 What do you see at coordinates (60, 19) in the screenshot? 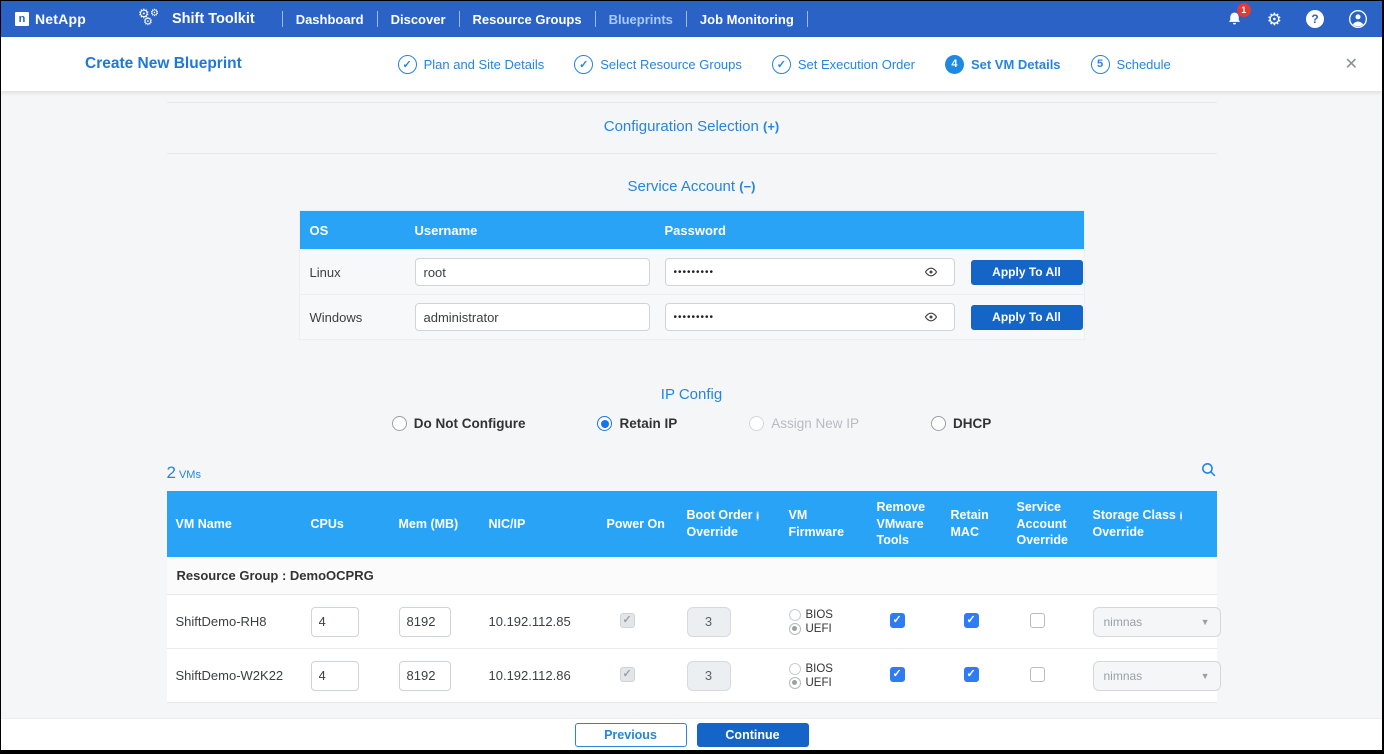
I see `netapp-brand-name: NetApp` at bounding box center [60, 19].